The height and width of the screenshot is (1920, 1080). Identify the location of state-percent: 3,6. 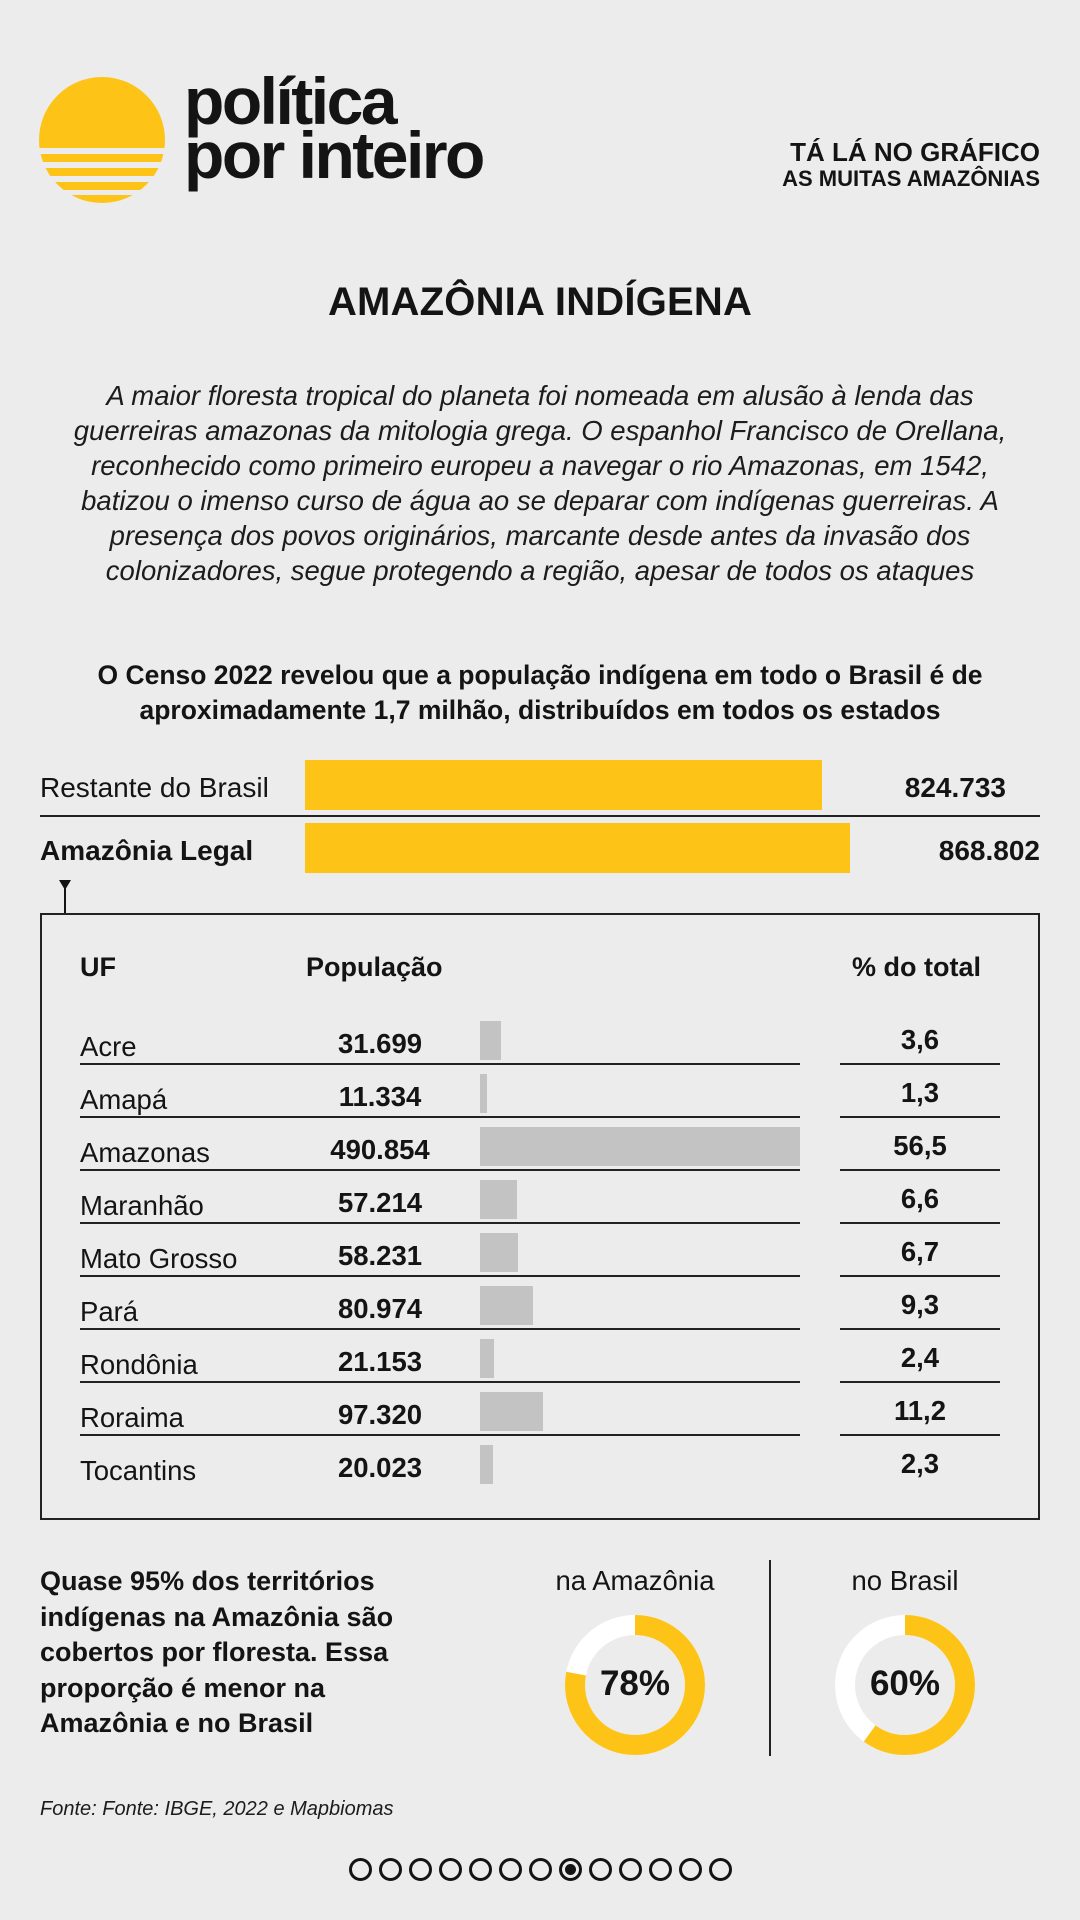
(920, 1039).